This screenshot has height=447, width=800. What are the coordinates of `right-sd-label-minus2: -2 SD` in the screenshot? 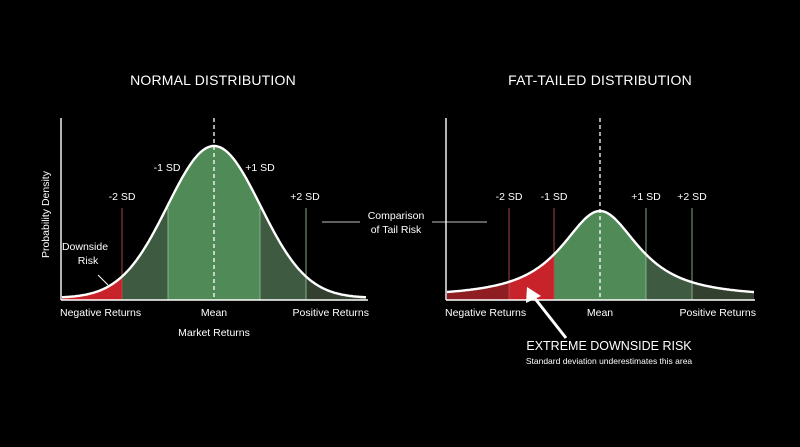 It's located at (509, 197).